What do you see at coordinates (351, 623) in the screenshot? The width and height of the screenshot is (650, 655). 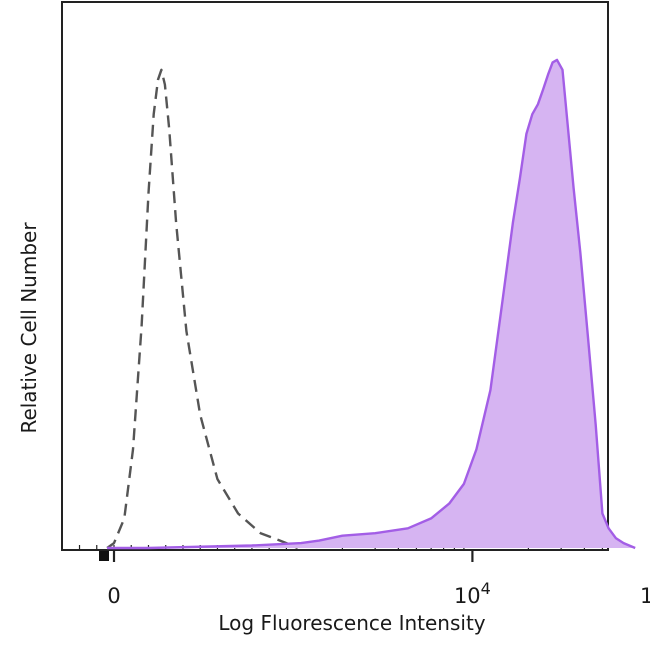 I see `x-axis-title: Log Fluorescence Intensity` at bounding box center [351, 623].